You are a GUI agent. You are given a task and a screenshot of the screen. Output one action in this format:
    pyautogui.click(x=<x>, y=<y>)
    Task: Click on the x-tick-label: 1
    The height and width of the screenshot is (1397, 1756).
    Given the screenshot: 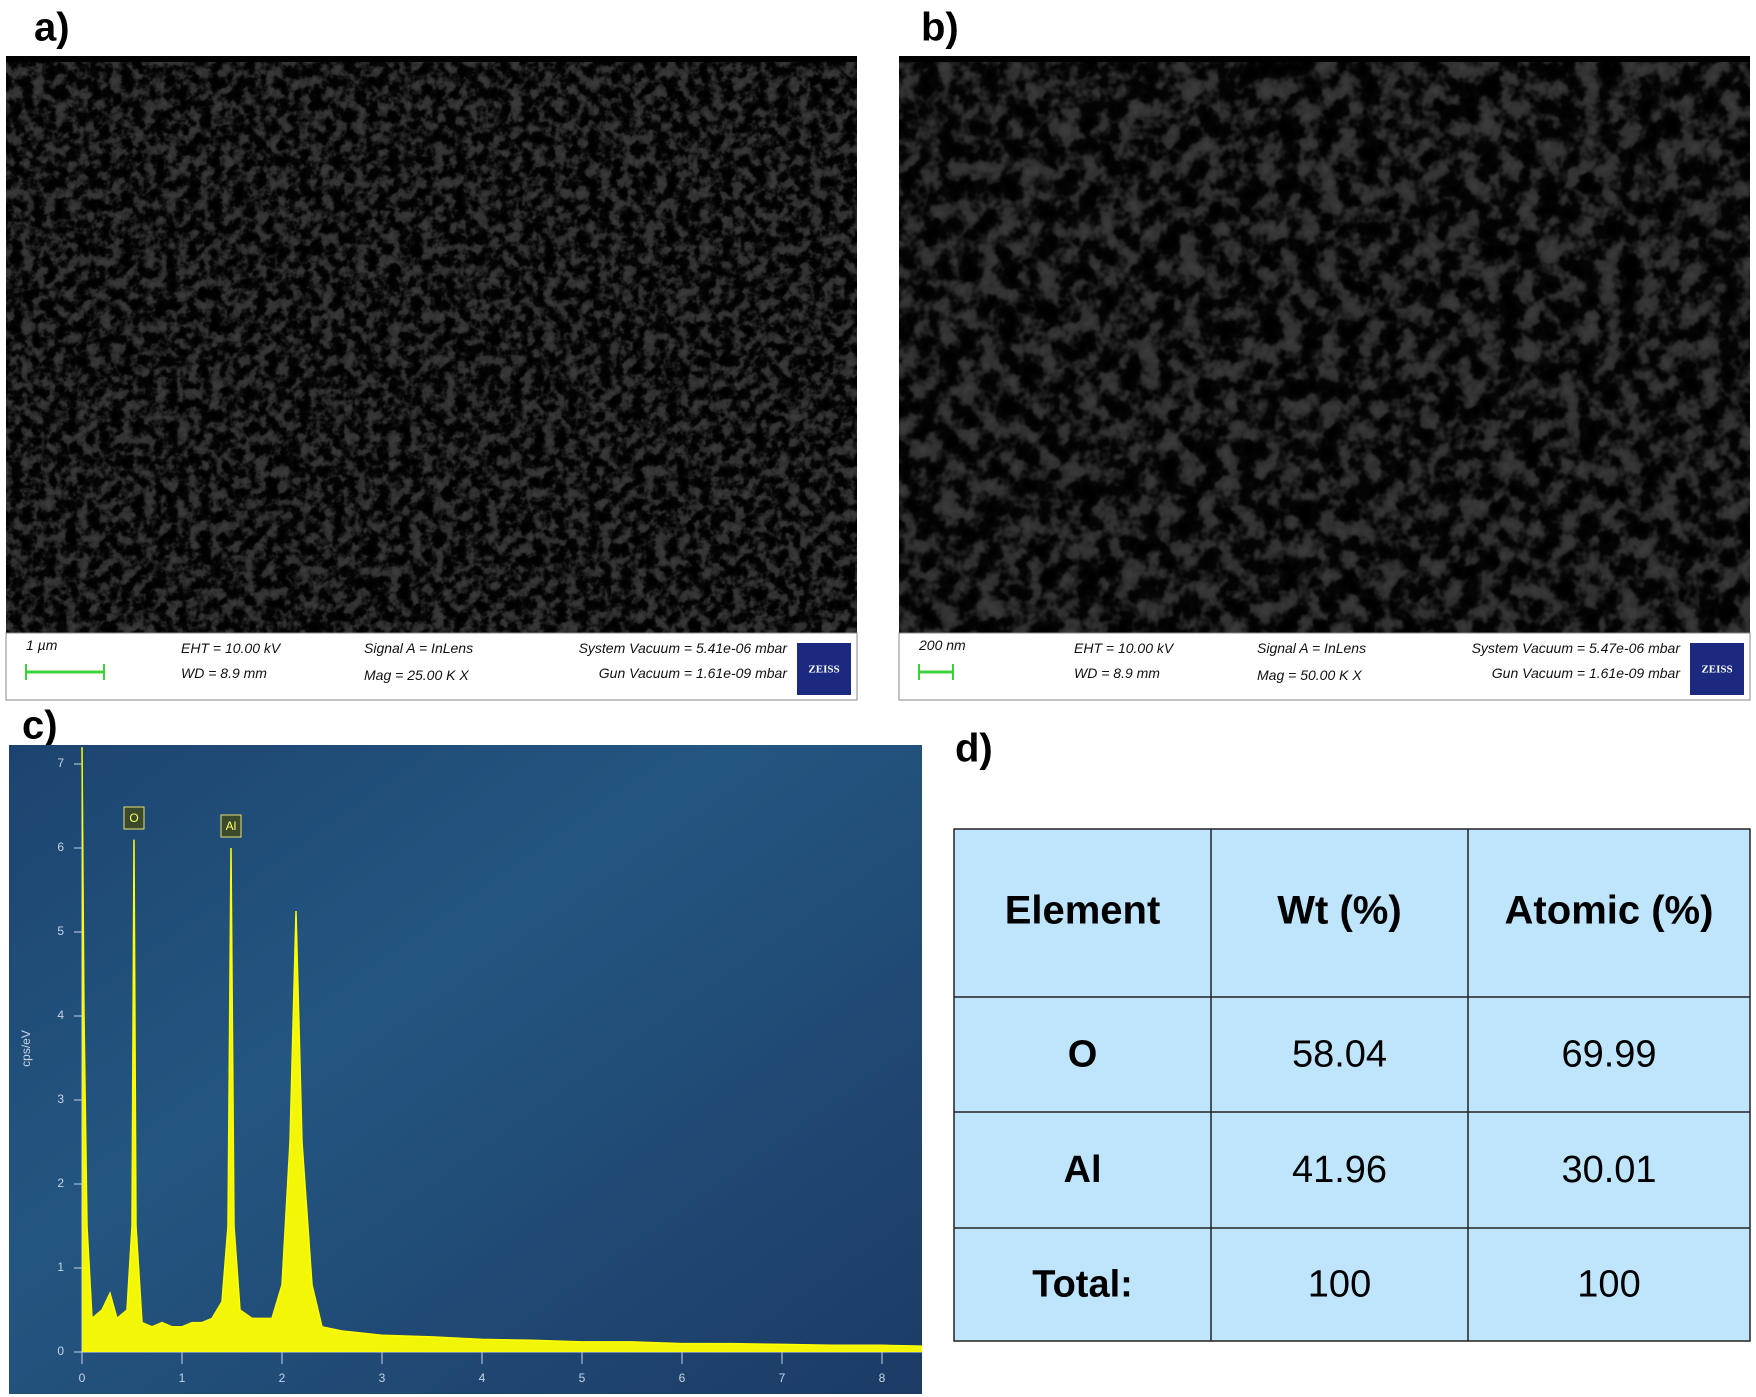 What is the action you would take?
    pyautogui.click(x=182, y=1378)
    